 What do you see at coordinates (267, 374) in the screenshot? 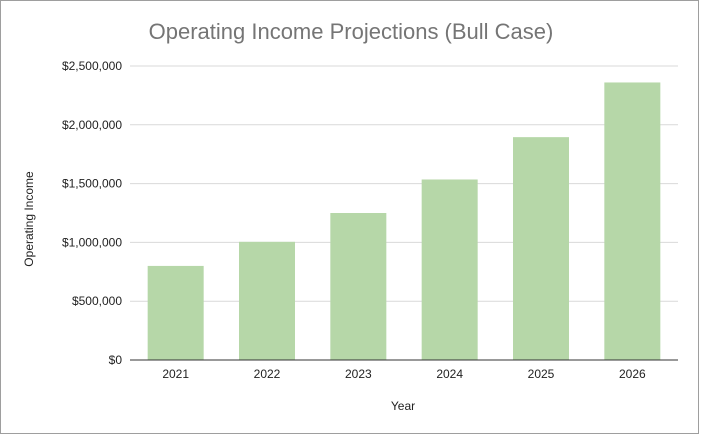
I see `x-tick-label: 2022` at bounding box center [267, 374].